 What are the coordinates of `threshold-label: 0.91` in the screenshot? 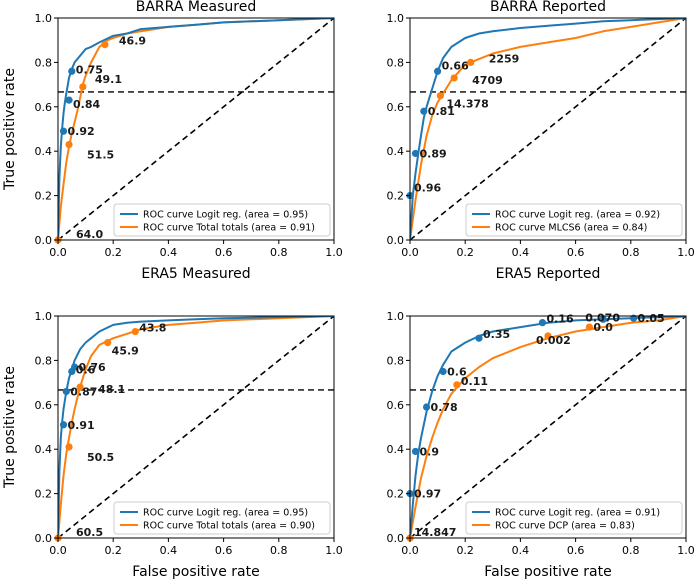 It's located at (81, 425).